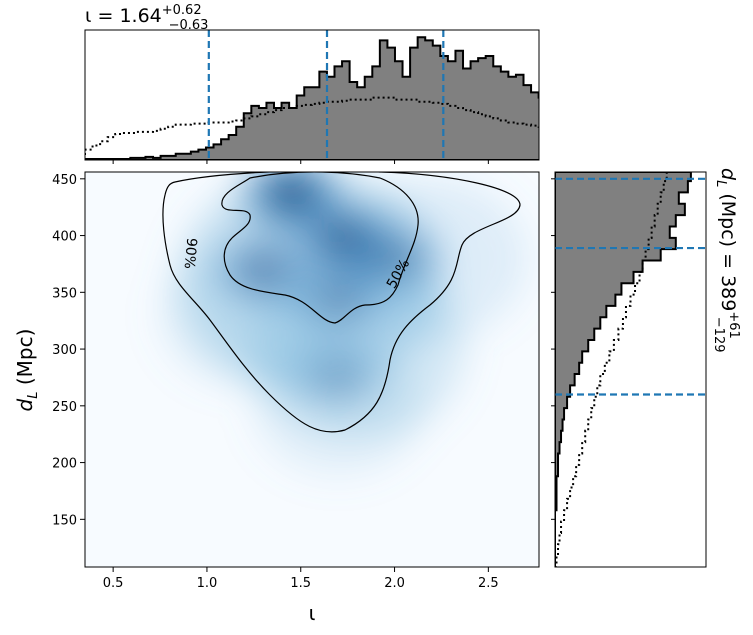  I want to click on y-tick-label: 400, so click(64, 237).